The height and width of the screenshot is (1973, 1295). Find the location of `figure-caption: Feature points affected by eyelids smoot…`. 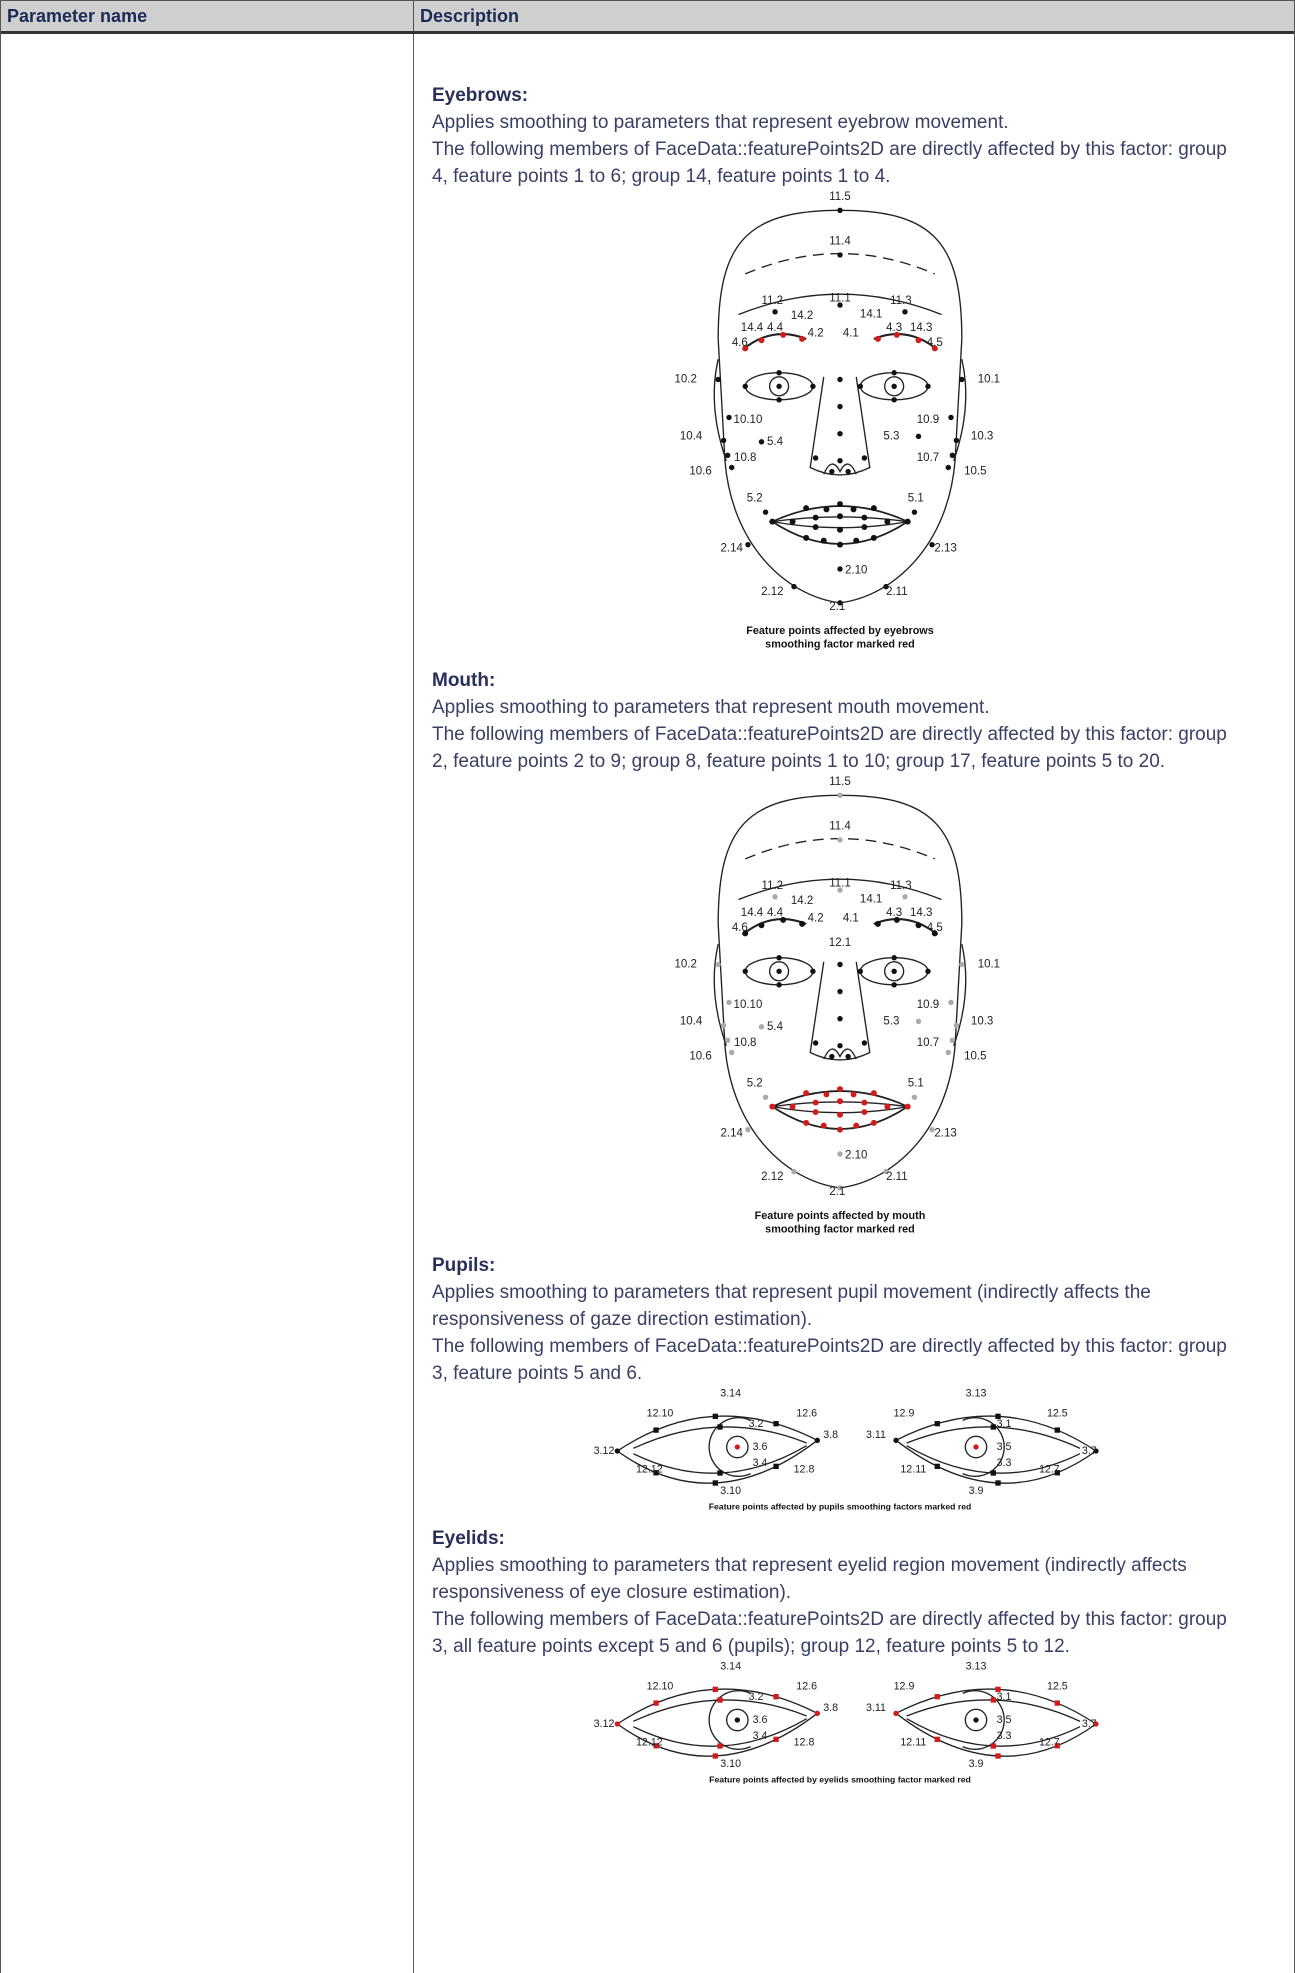

figure-caption: Feature points affected by eyelids smoot… is located at coordinates (840, 1779).